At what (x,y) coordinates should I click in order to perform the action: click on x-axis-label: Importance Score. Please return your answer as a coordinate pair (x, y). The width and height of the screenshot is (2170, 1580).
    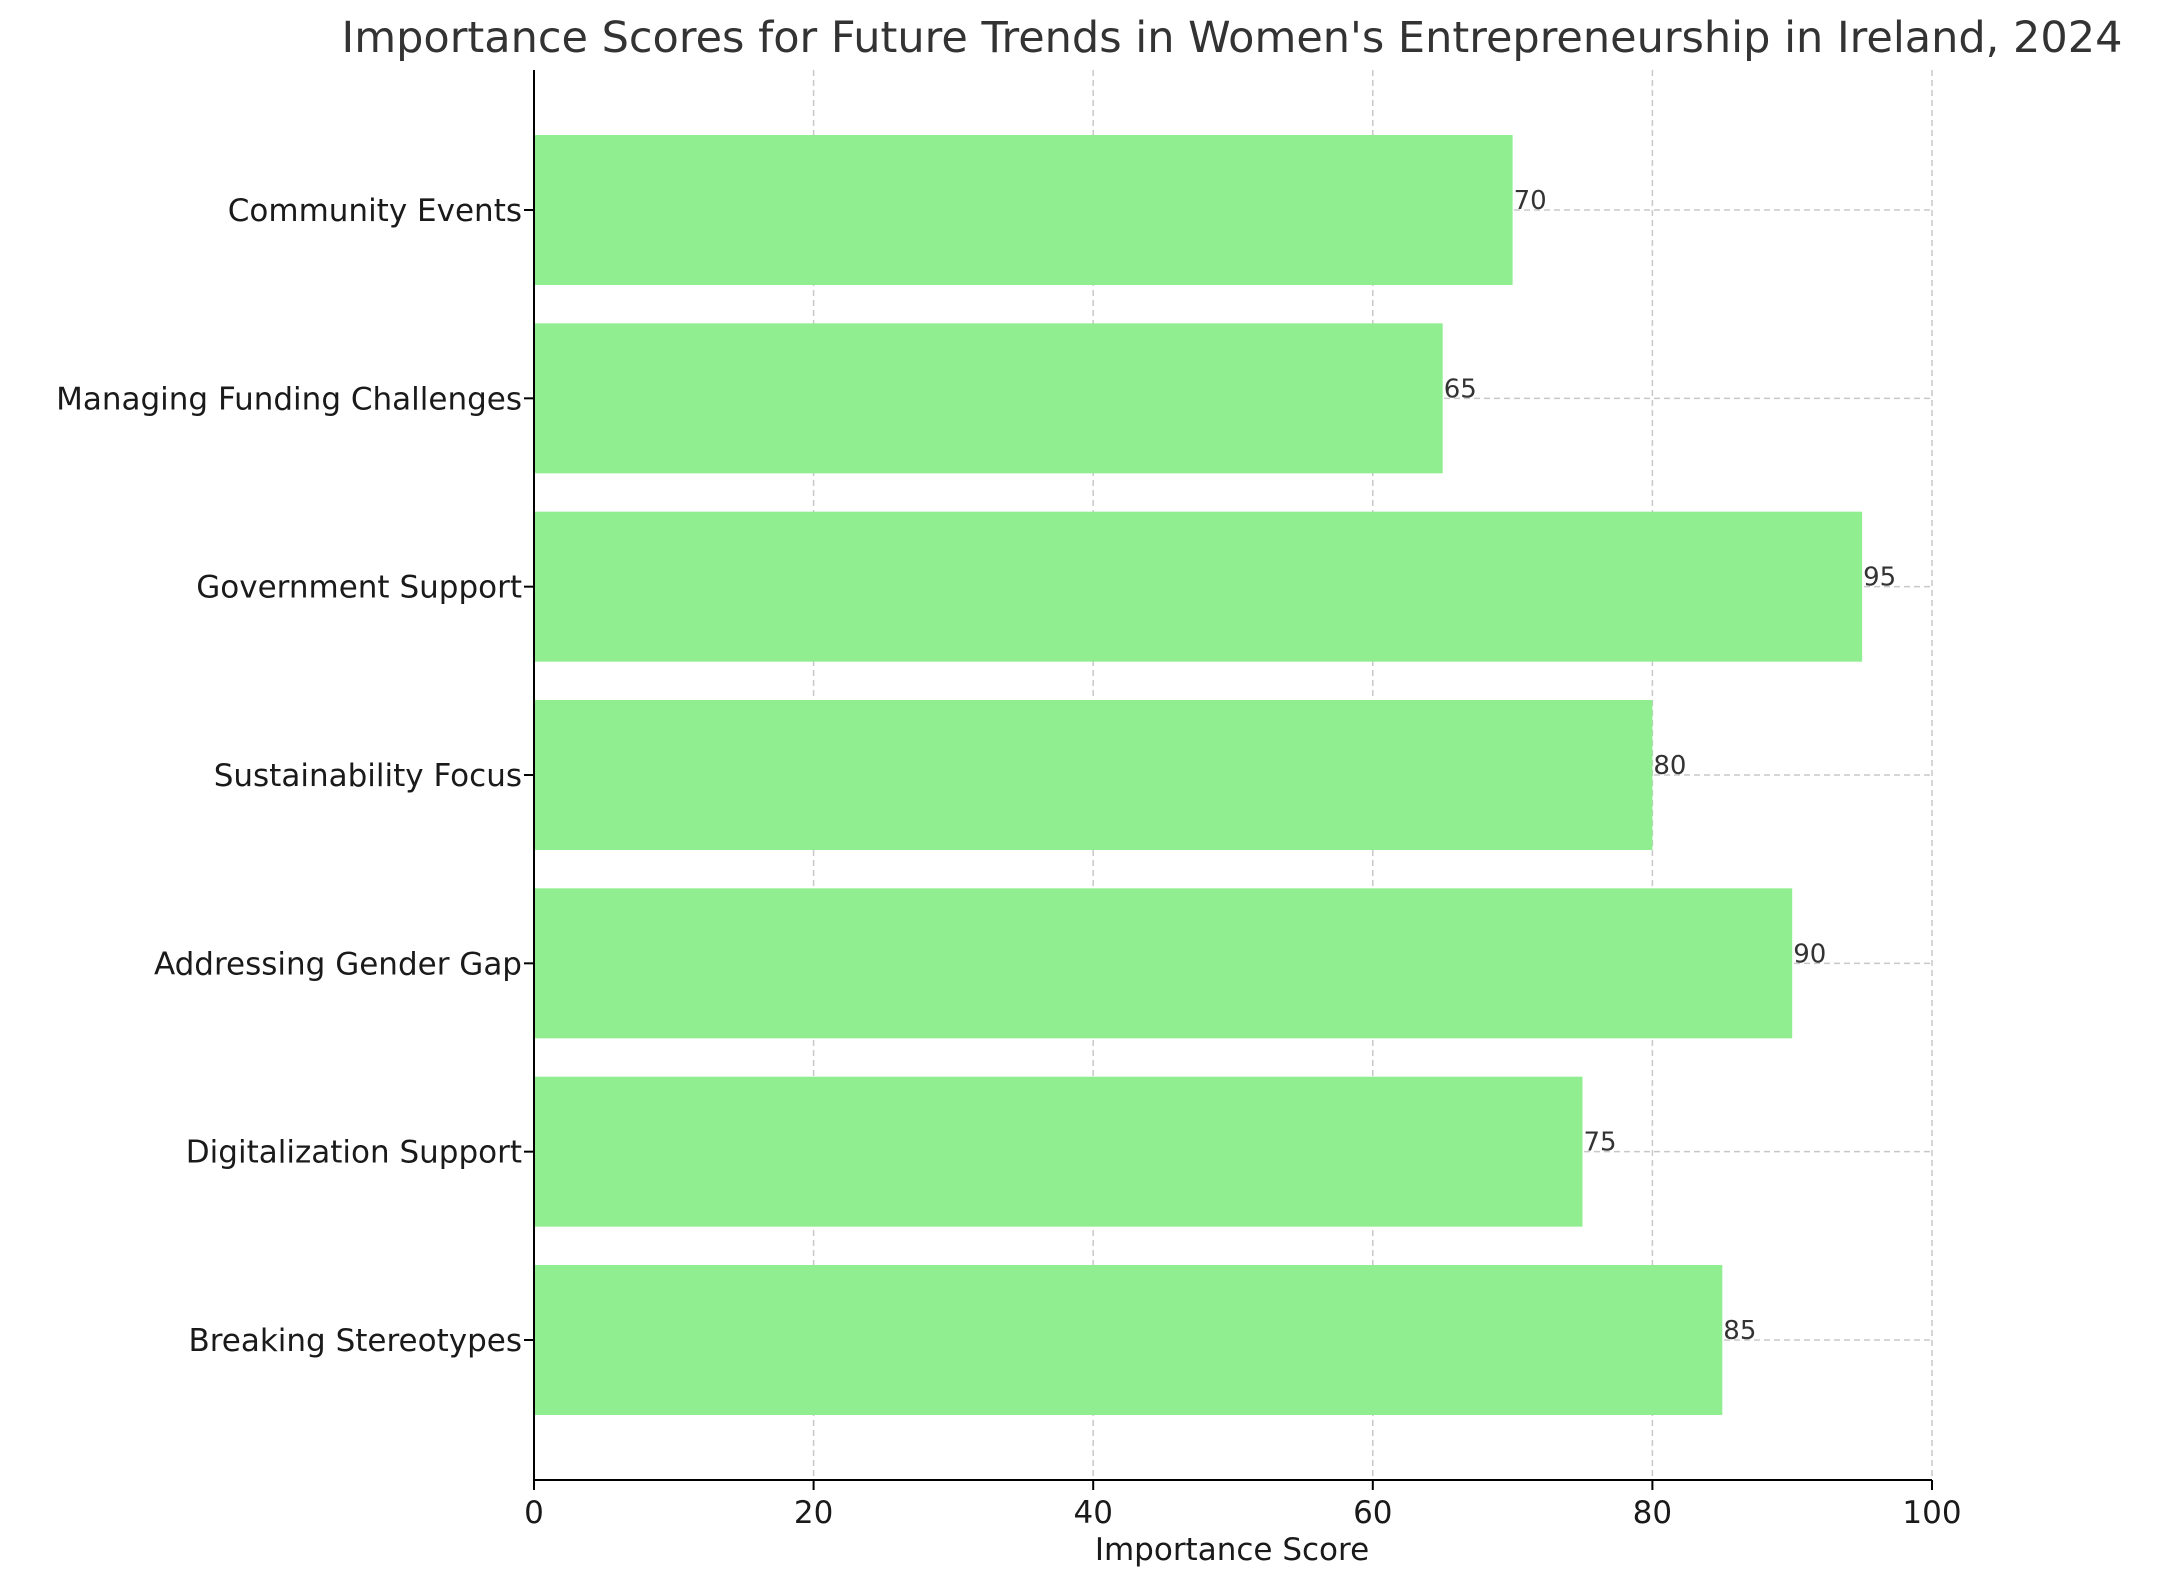
    Looking at the image, I should click on (1232, 1550).